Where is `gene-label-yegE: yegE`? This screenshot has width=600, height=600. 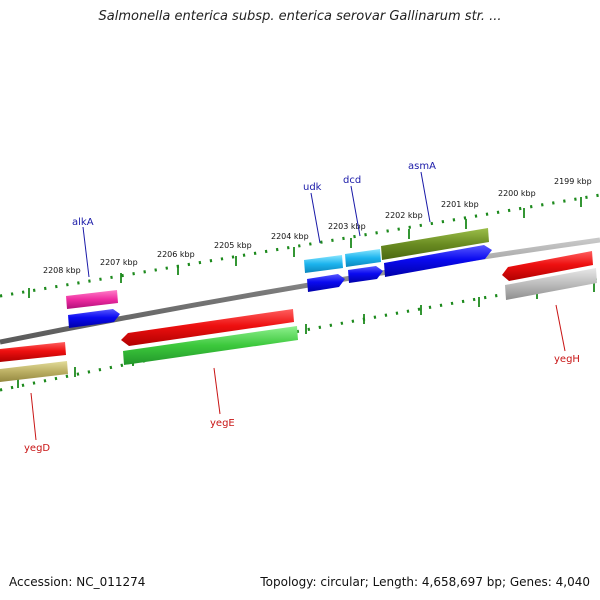
gene-label-yegE: yegE is located at coordinates (222, 423).